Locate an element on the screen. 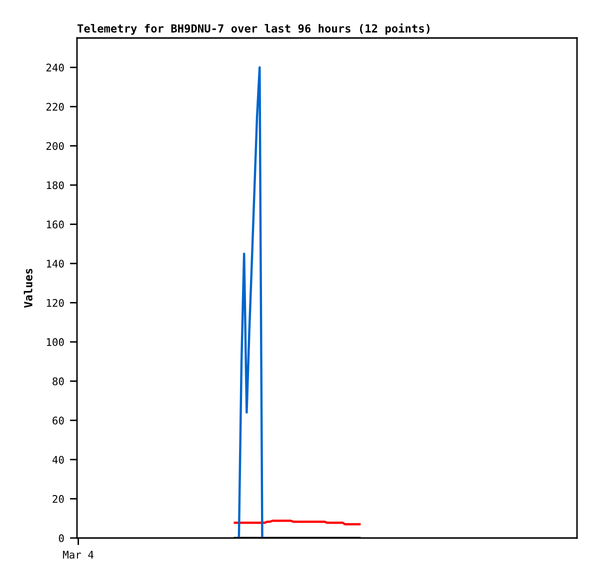 This screenshot has height=579, width=597. y-tick-label: 120 is located at coordinates (55, 302).